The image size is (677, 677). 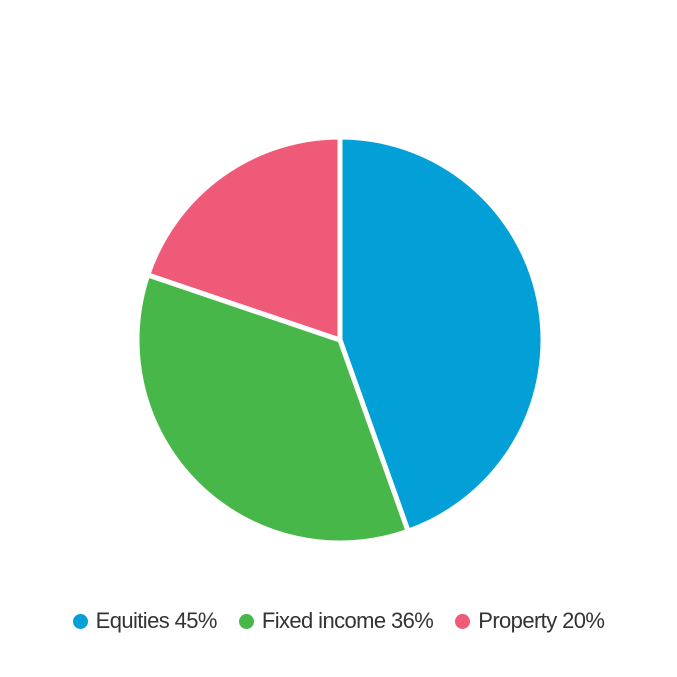 I want to click on legend-swatch-equities, so click(x=80, y=621).